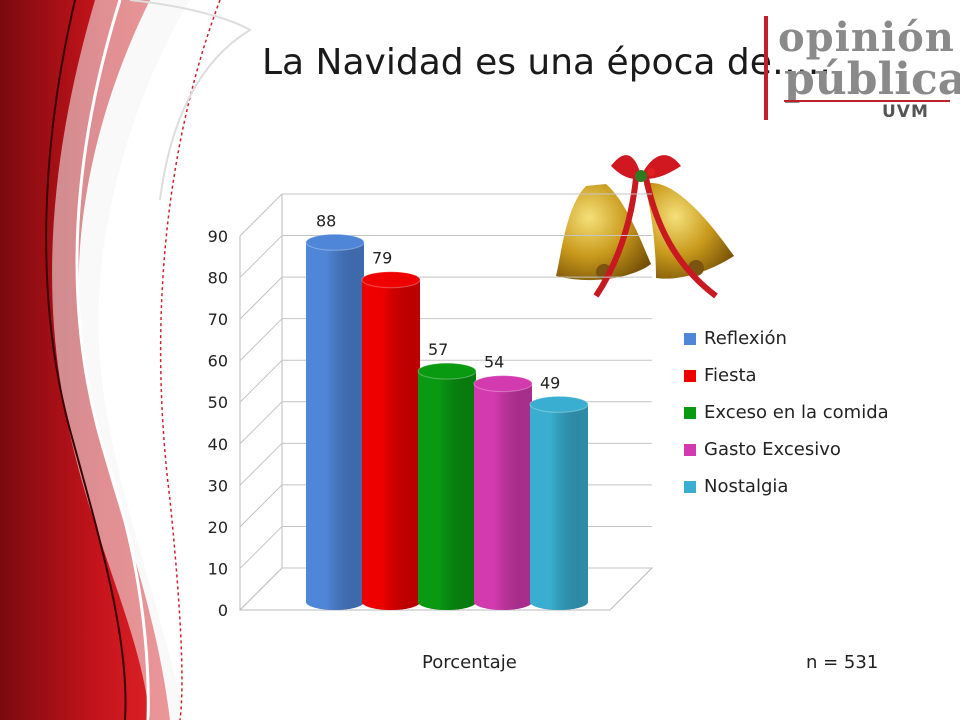 Image resolution: width=960 pixels, height=720 pixels. What do you see at coordinates (469, 662) in the screenshot?
I see `x-axis-category-label: Porcentaje` at bounding box center [469, 662].